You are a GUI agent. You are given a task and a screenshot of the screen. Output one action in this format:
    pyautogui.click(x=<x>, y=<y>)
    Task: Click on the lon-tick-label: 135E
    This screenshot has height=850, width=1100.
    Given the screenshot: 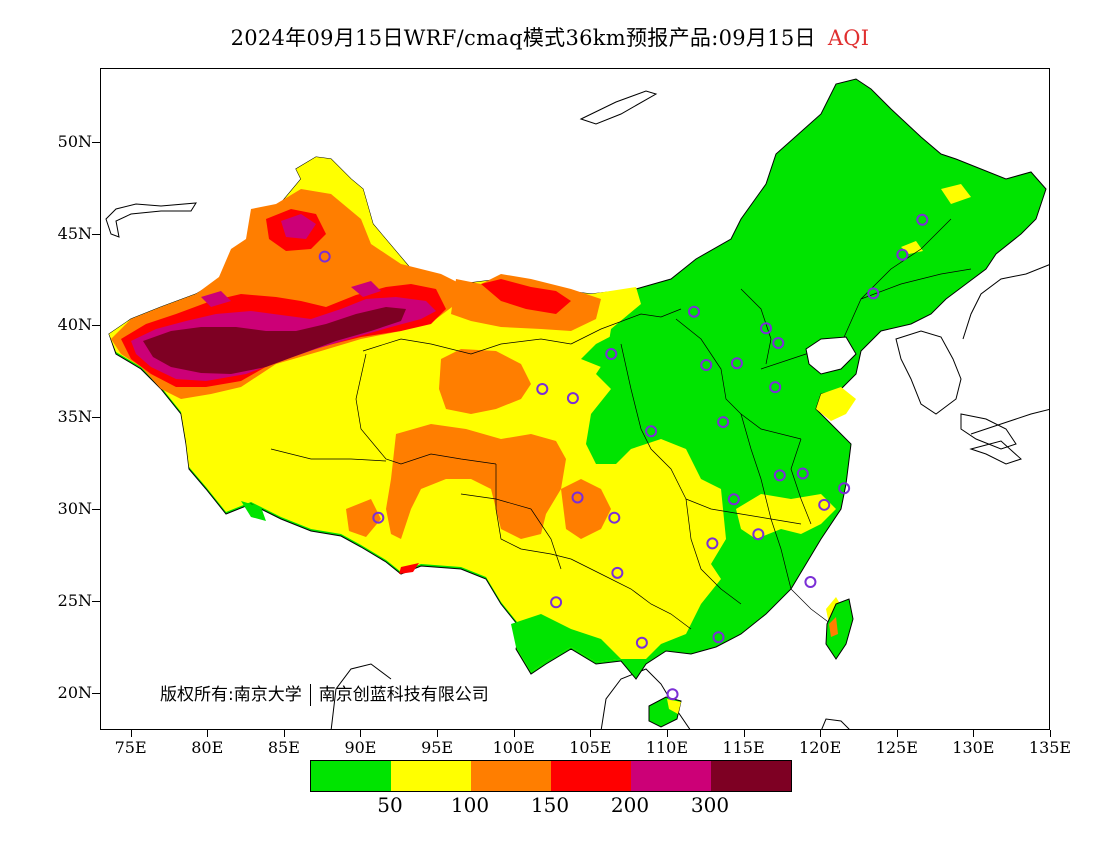 What is the action you would take?
    pyautogui.click(x=1050, y=747)
    